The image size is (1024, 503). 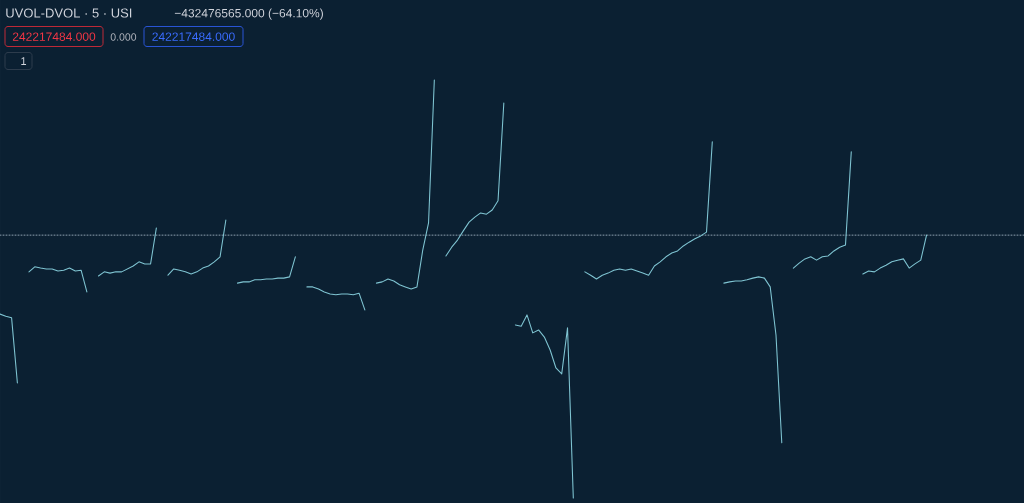 I want to click on chart-title: UVOL-DVOL · 5 · USI, so click(x=69, y=13).